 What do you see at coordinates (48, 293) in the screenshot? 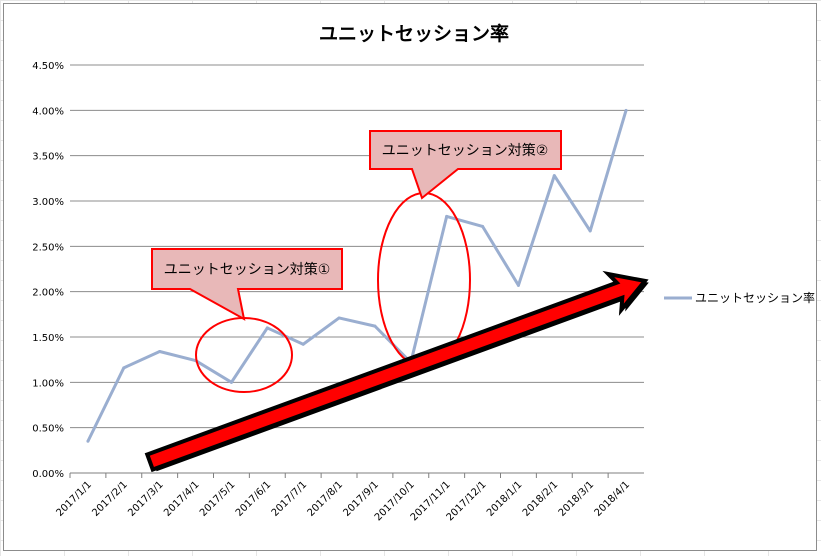
I see `y-tick-label: 2.00%` at bounding box center [48, 293].